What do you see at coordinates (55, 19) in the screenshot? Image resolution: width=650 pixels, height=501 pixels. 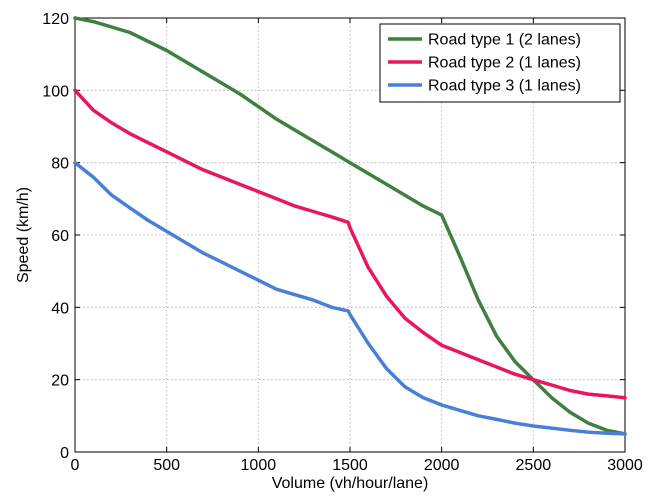 I see `y-tick-label: 120` at bounding box center [55, 19].